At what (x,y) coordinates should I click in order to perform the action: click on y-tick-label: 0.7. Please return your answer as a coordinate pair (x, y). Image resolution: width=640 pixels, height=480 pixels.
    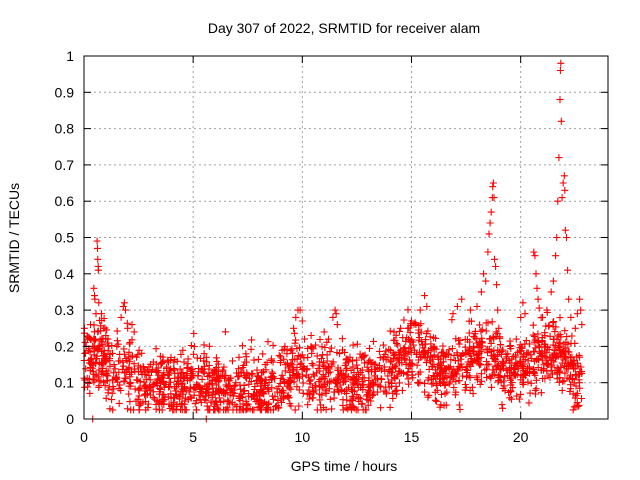
    Looking at the image, I should click on (65, 165).